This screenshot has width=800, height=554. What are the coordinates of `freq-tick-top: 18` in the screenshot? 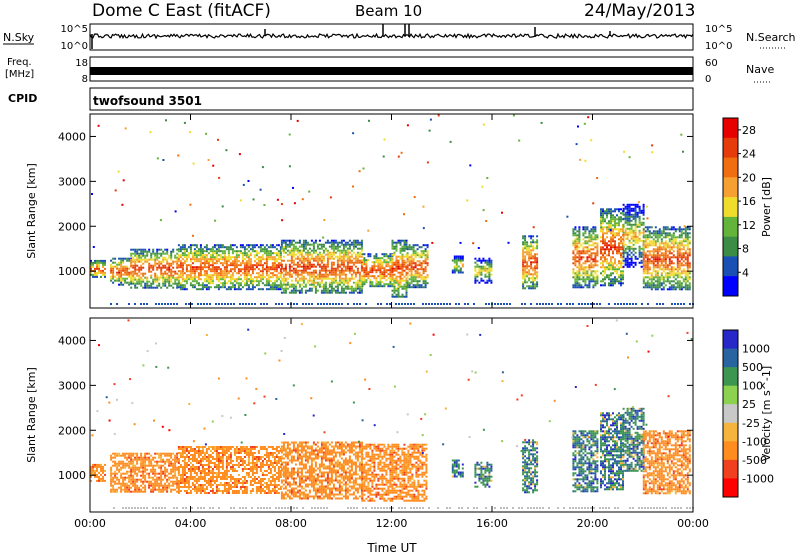 It's located at (81, 63).